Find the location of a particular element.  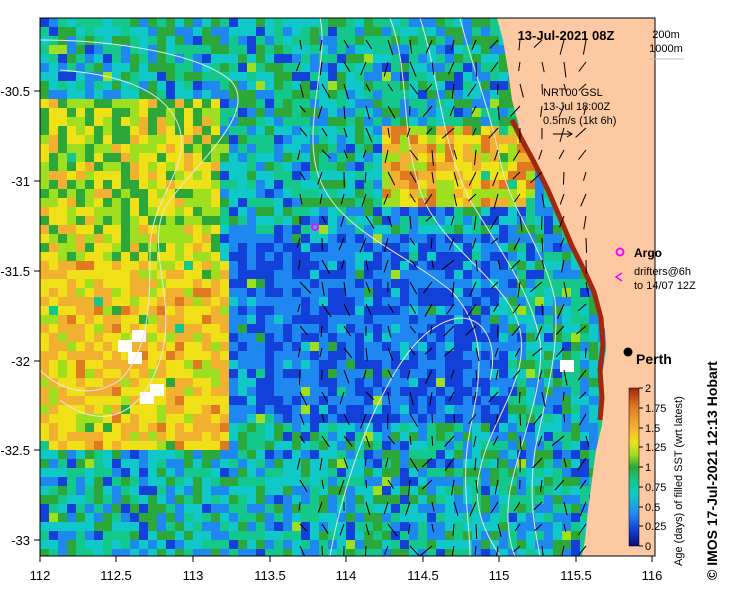

city-label-perth: Perth is located at coordinates (654, 359).